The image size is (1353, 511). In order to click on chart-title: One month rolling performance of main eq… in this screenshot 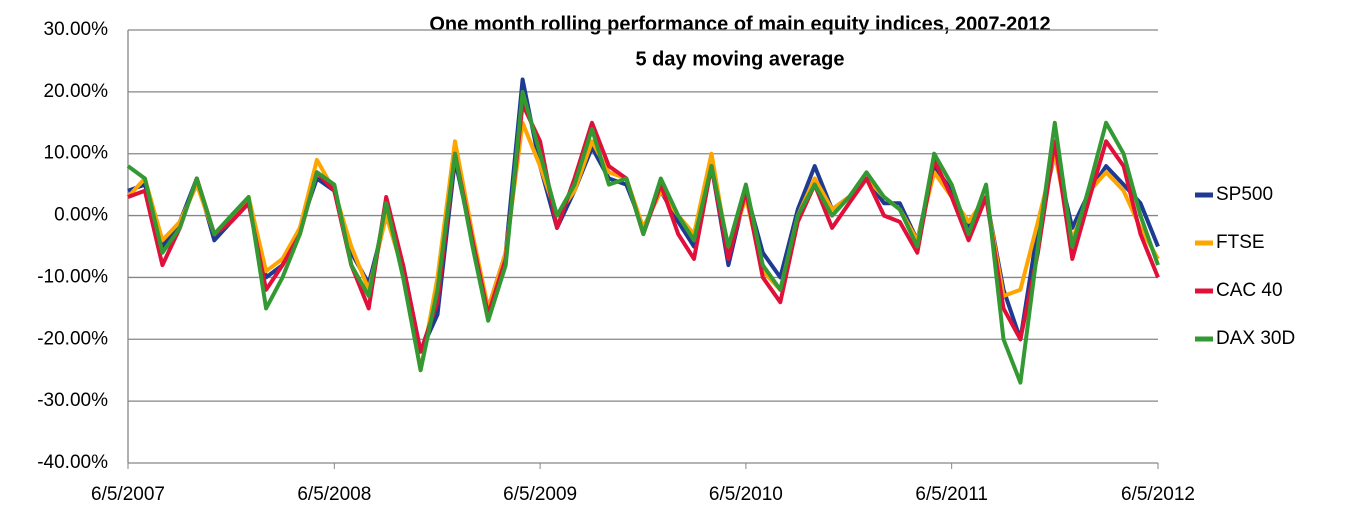, I will do `click(739, 24)`.